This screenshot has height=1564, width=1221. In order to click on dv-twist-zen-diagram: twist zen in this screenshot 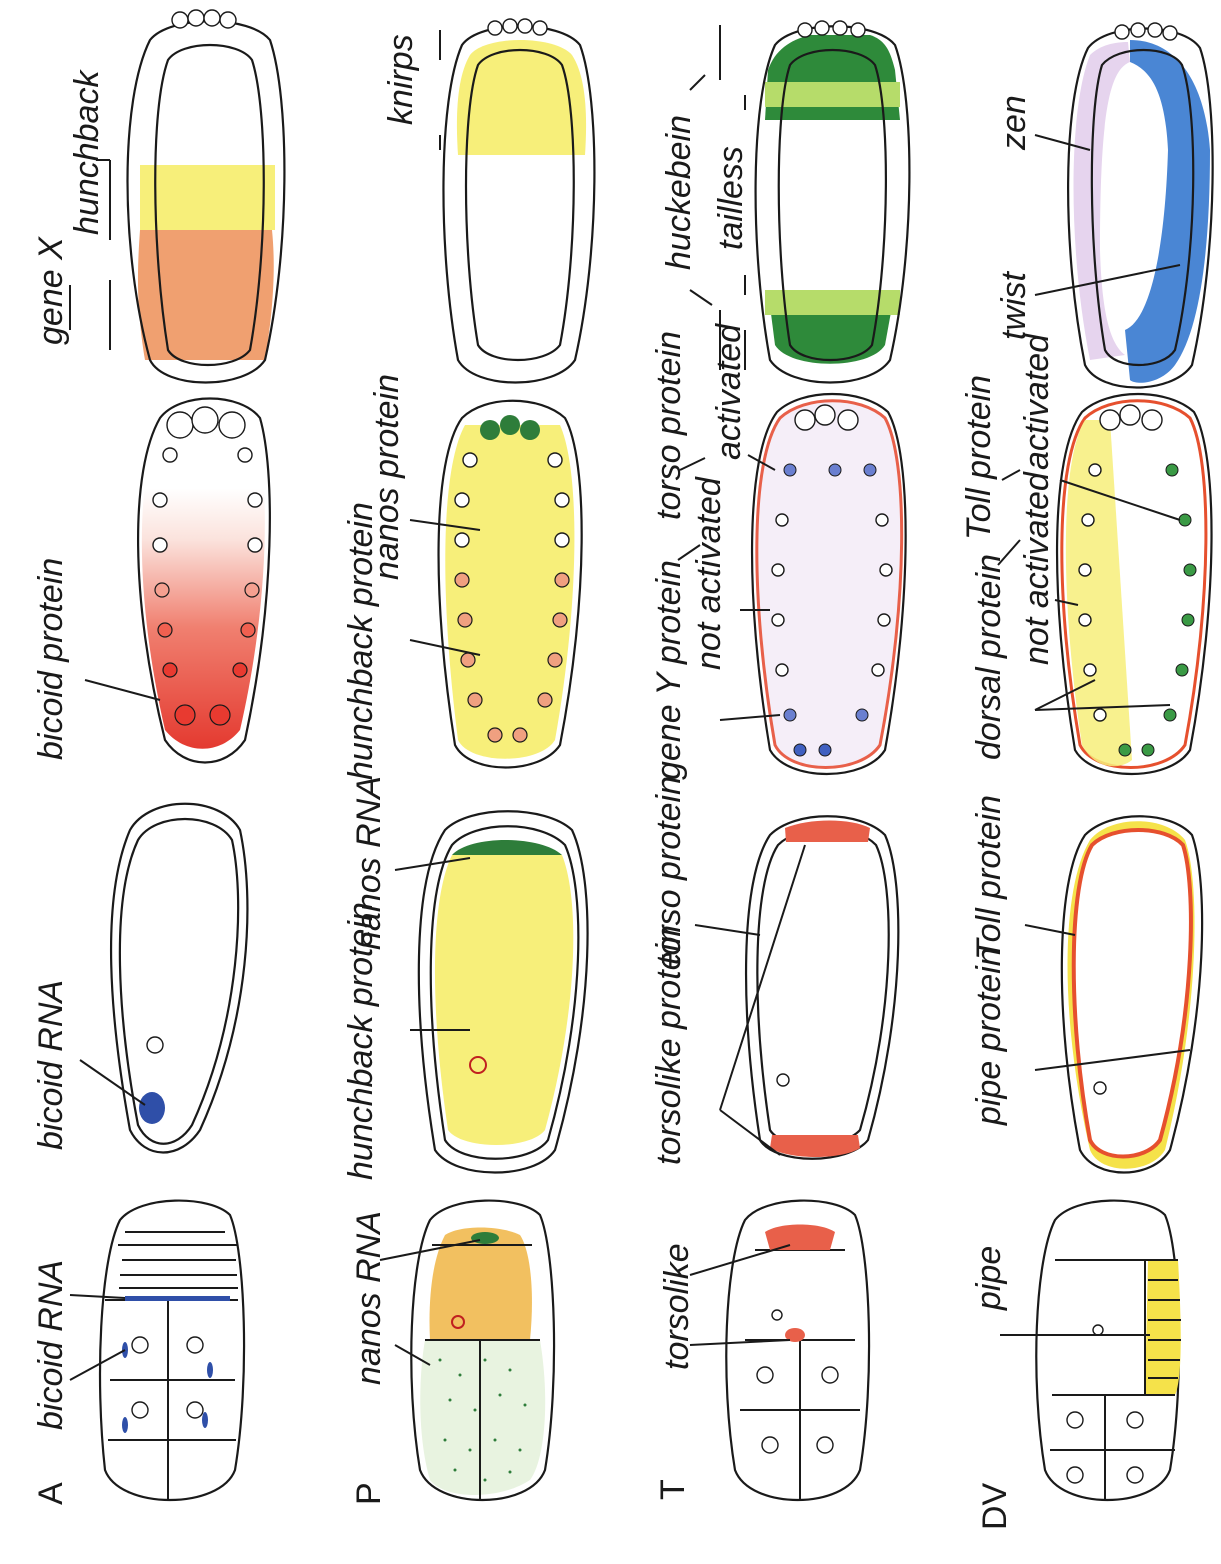, I will do `click(1104, 205)`.